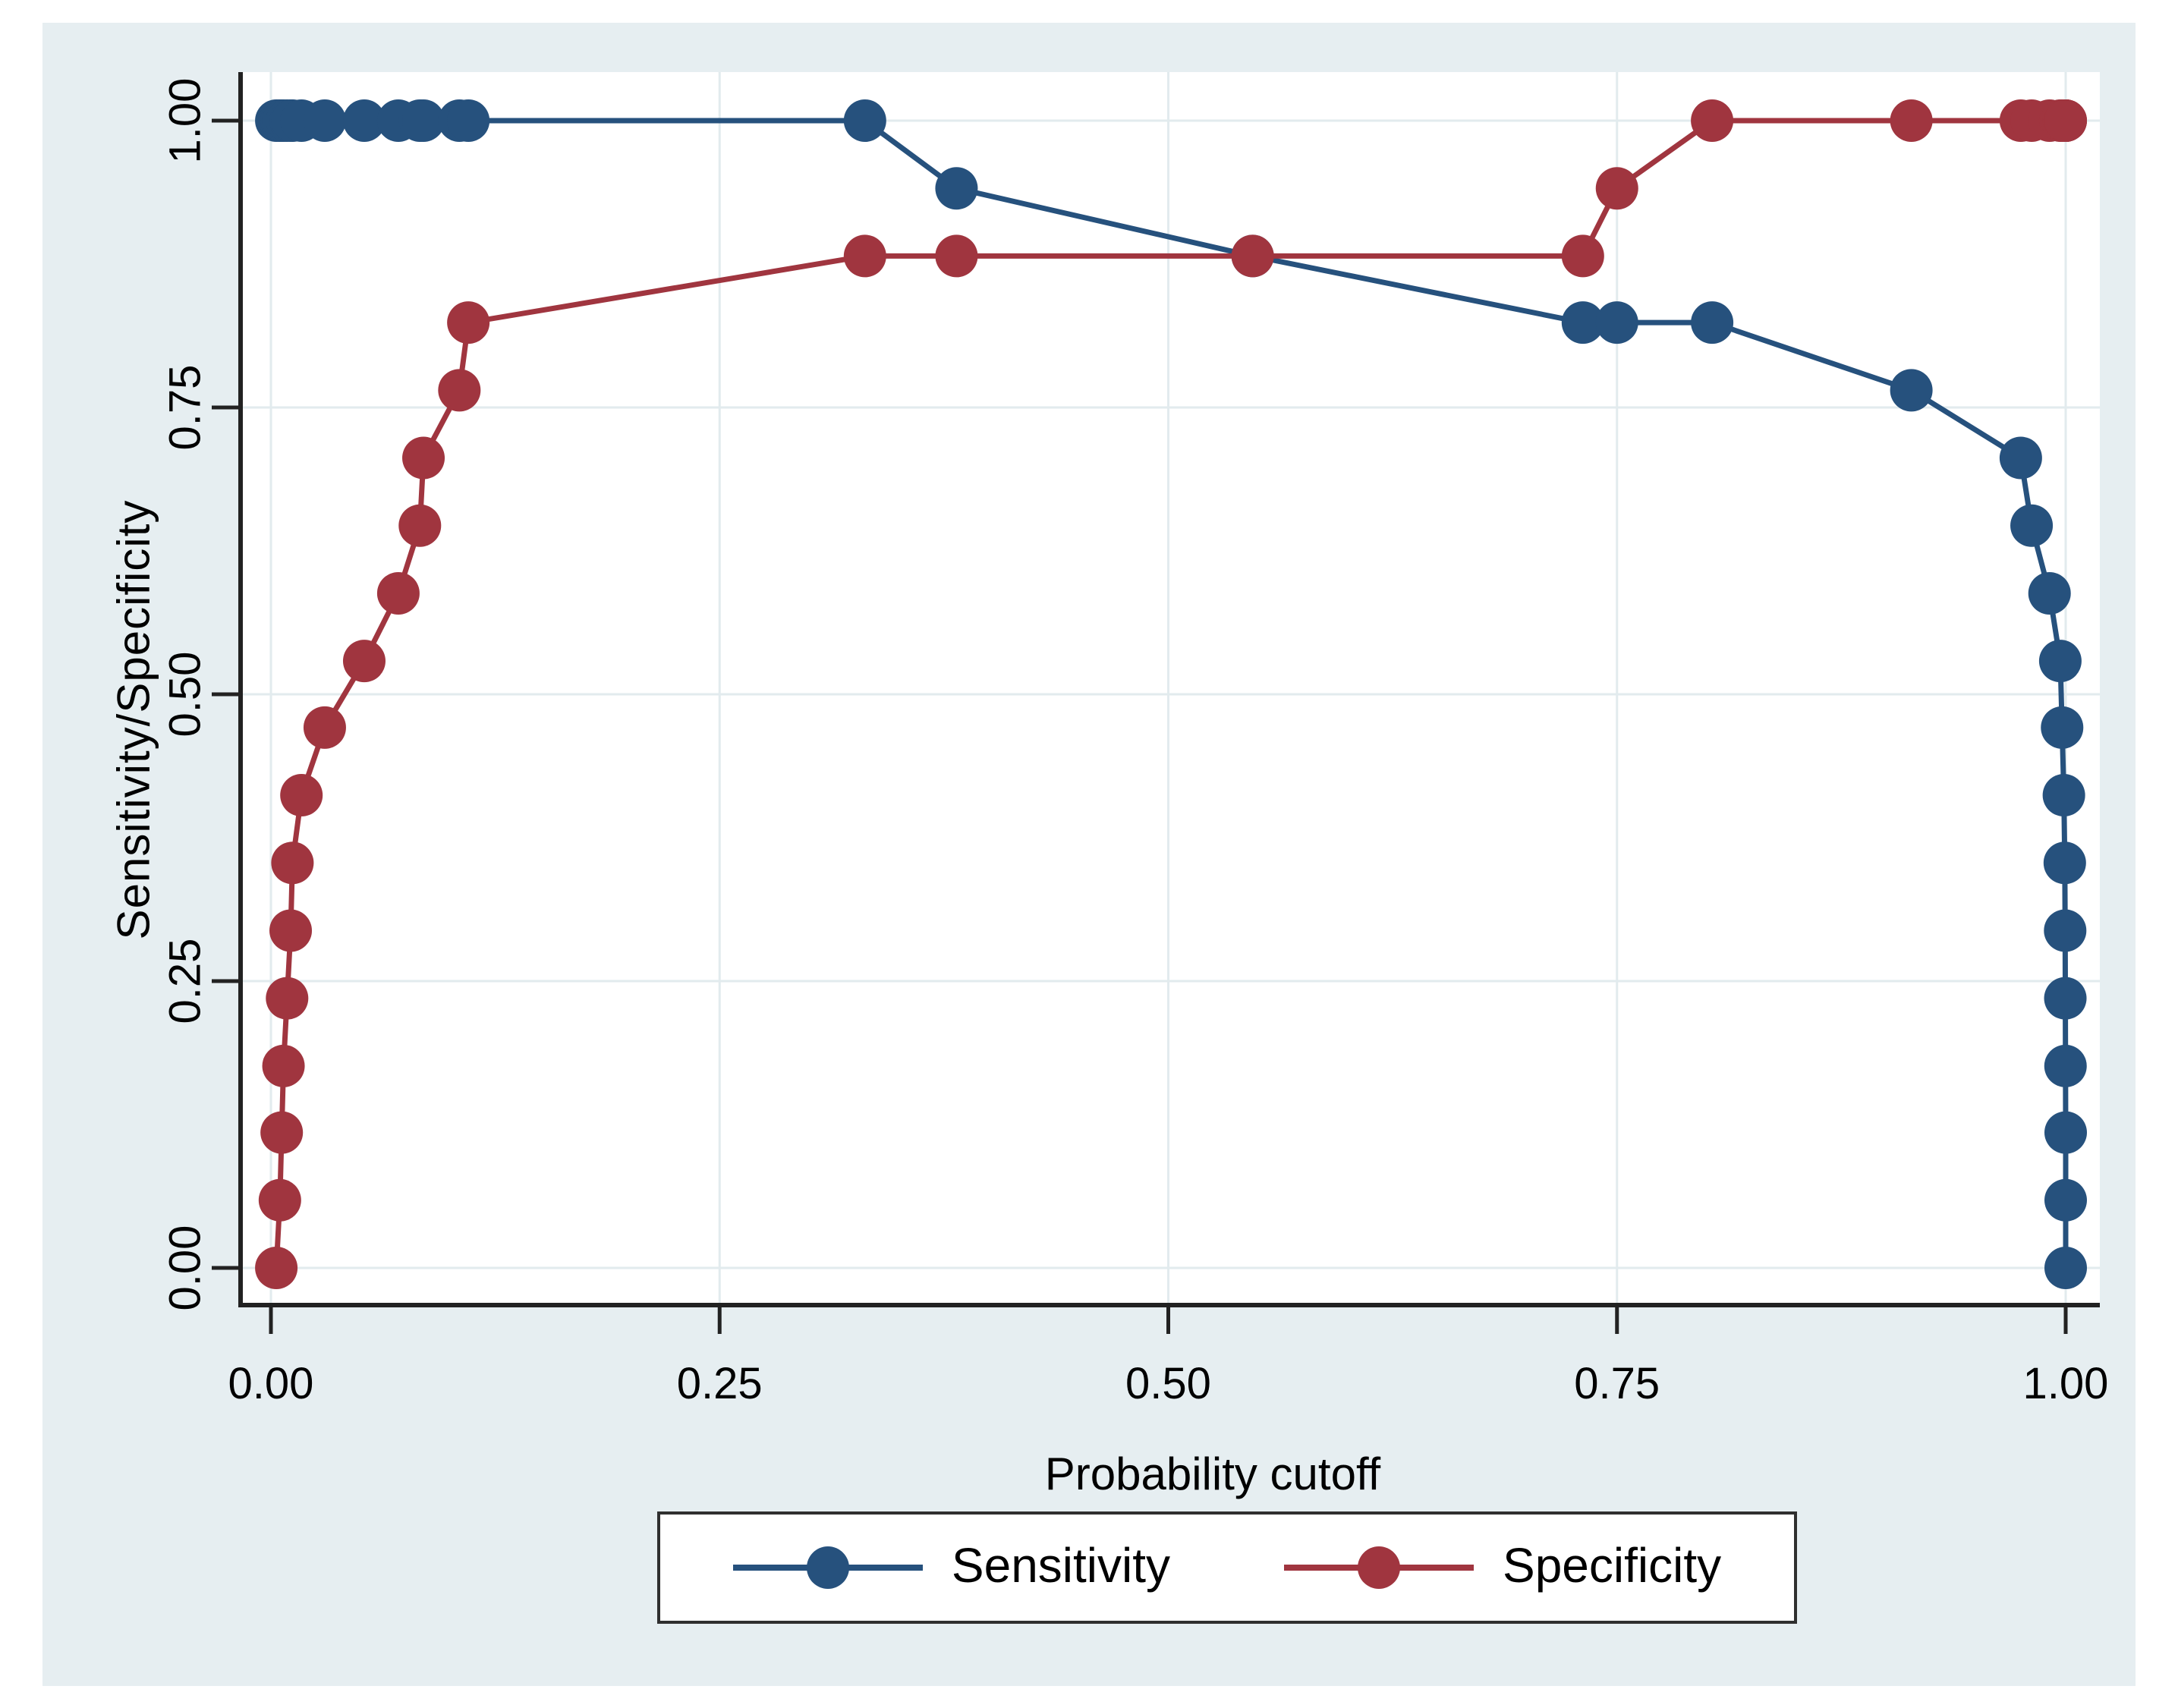  I want to click on sensitivity-key-marker, so click(827, 1567).